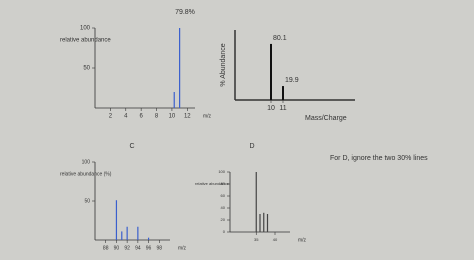 Image resolution: width=474 pixels, height=260 pixels. What do you see at coordinates (138, 248) in the screenshot?
I see `x-tick-label: 94` at bounding box center [138, 248].